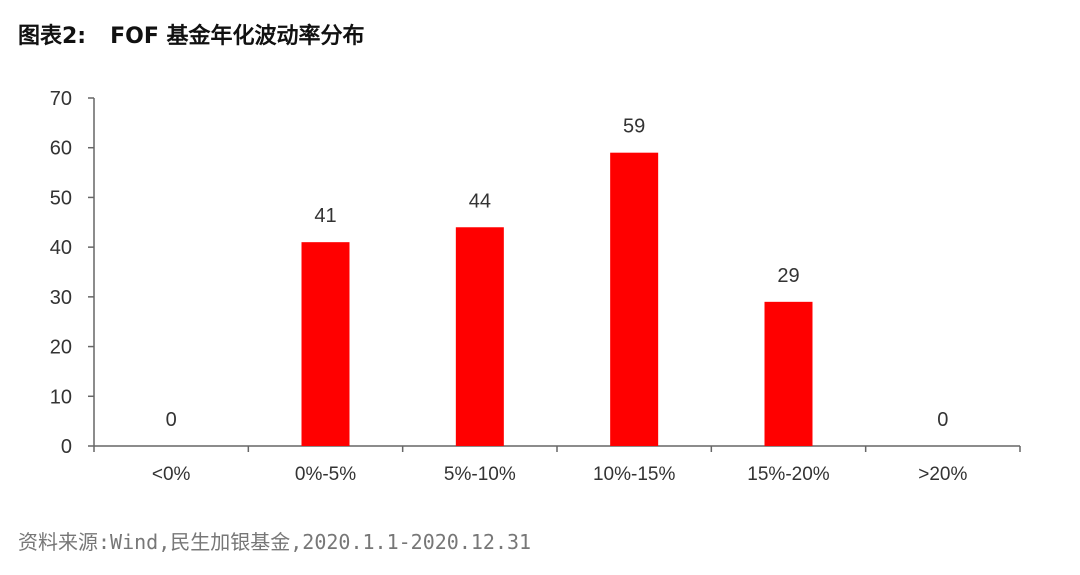 The image size is (1080, 575). Describe the element at coordinates (61, 198) in the screenshot. I see `y-tick-label: 50` at that location.